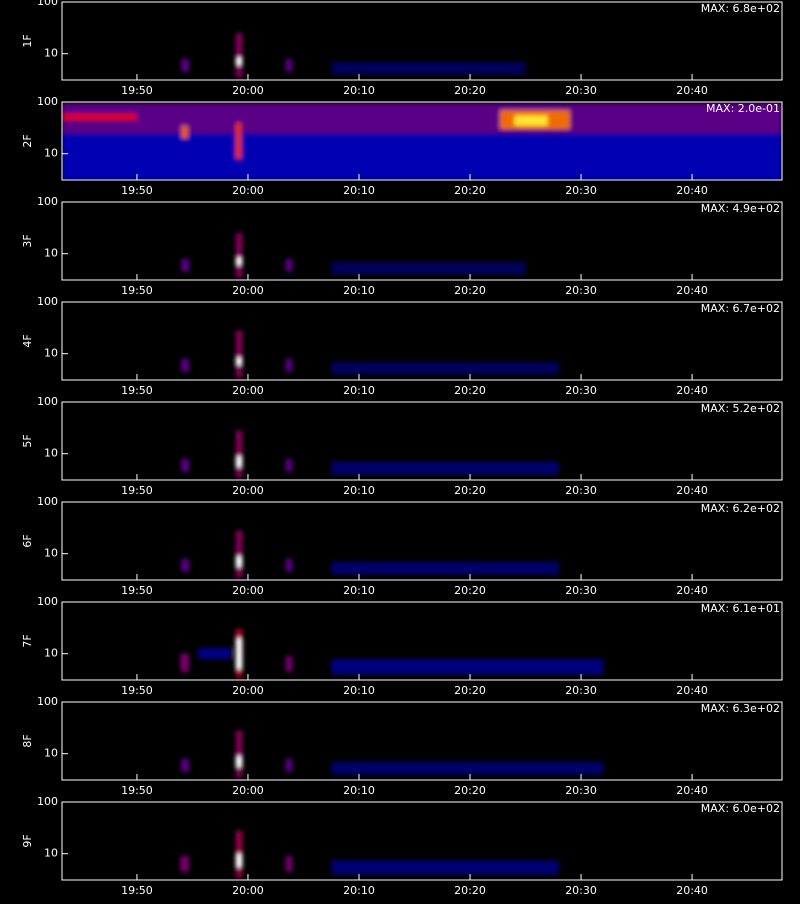 This screenshot has width=800, height=904. Describe the element at coordinates (27, 440) in the screenshot. I see `panel-label: 5F` at that location.